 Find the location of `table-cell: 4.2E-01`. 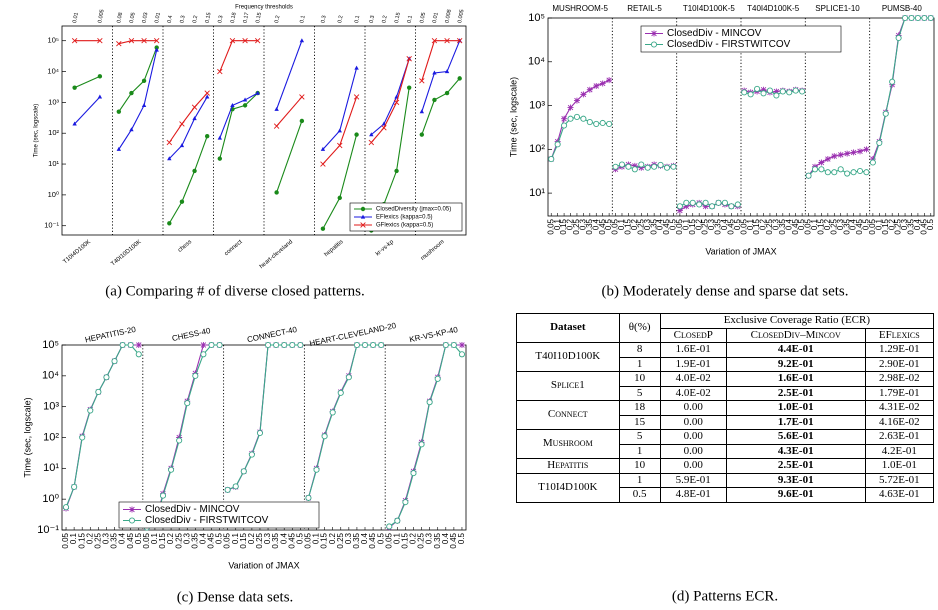

table-cell: 4.2E-01 is located at coordinates (899, 451).